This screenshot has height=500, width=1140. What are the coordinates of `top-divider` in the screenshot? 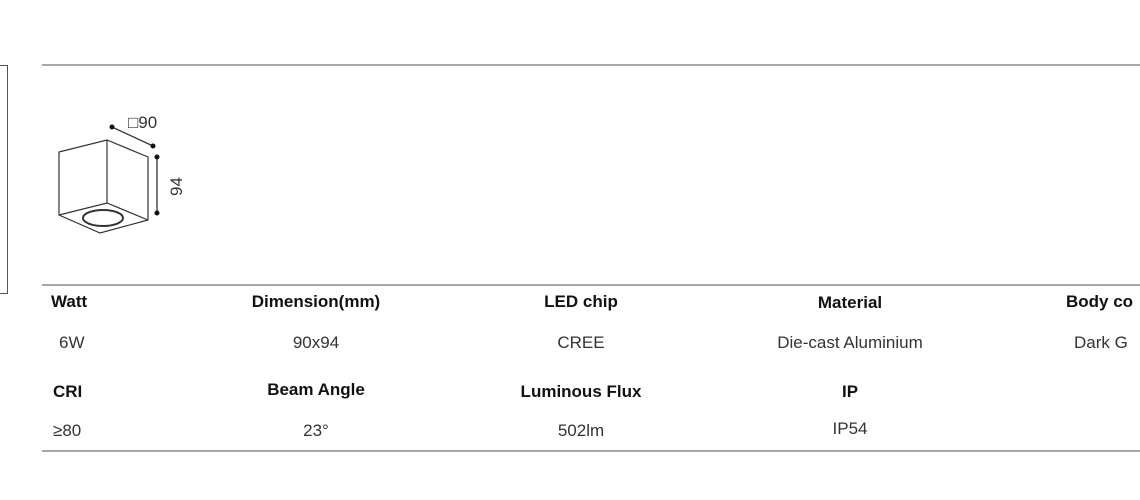 It's located at (591, 65).